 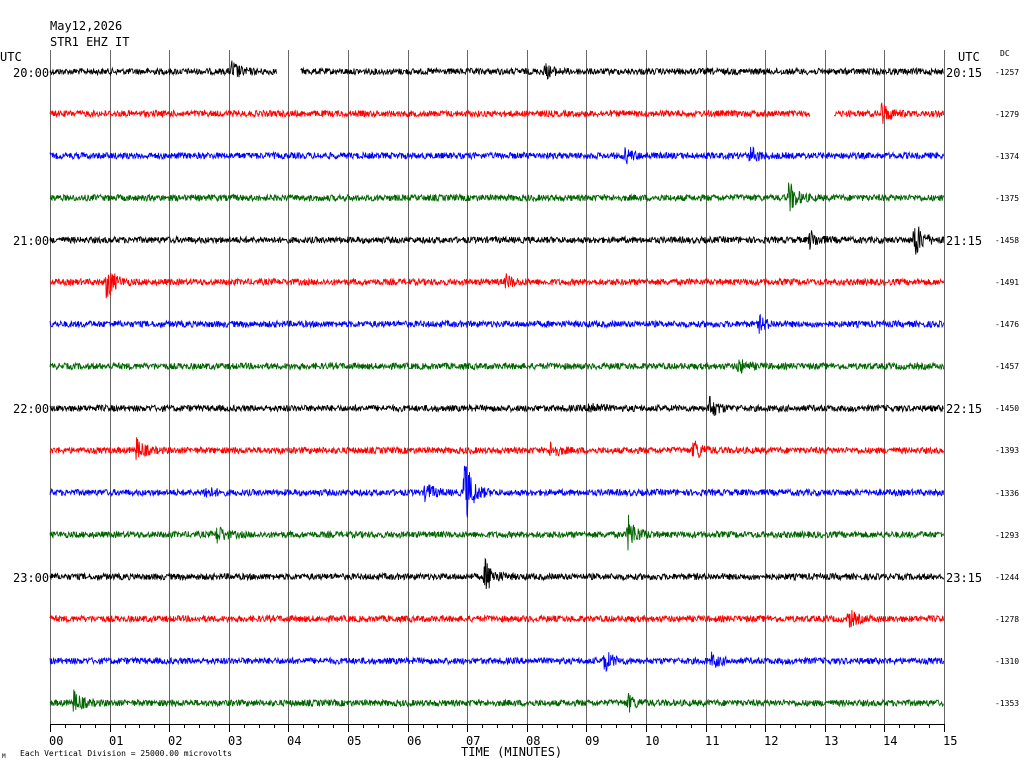 What do you see at coordinates (11, 57) in the screenshot?
I see `utc-label-left: UTC` at bounding box center [11, 57].